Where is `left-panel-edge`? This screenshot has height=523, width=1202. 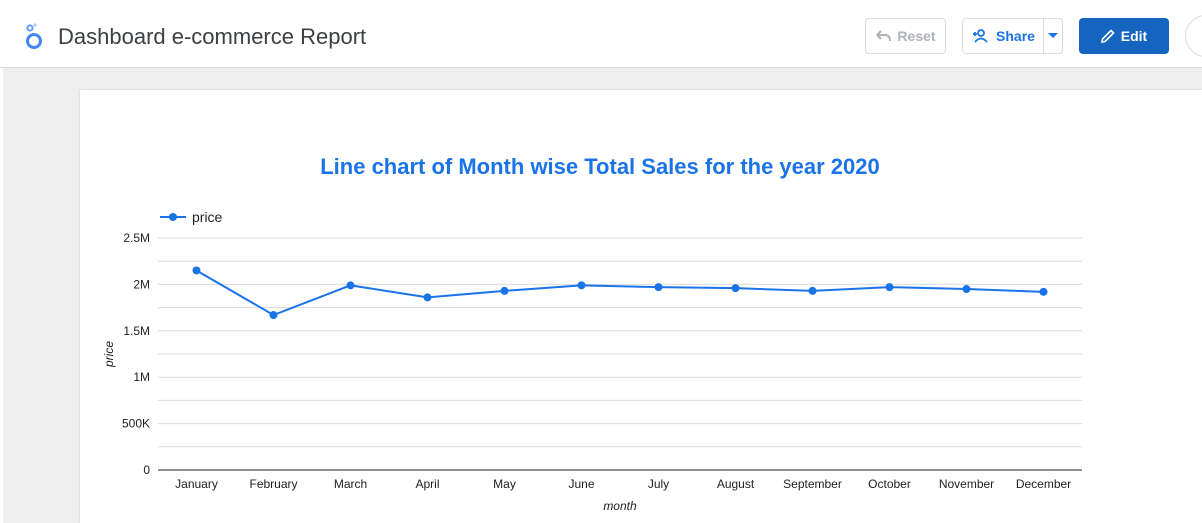 left-panel-edge is located at coordinates (1, 295).